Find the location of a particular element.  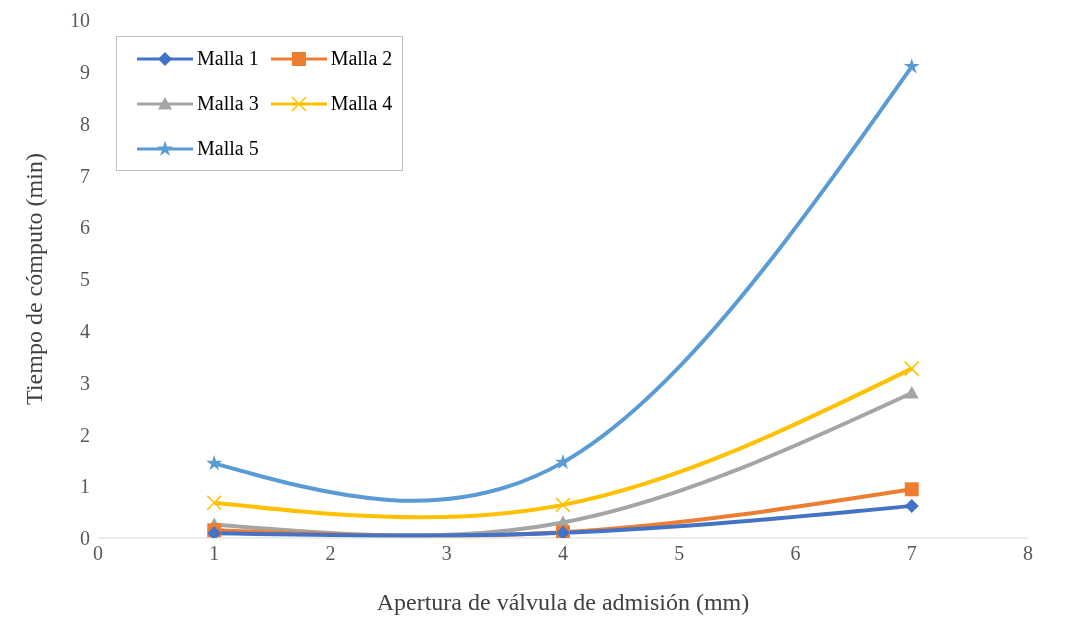

legend-label: Malla 4 is located at coordinates (361, 103).